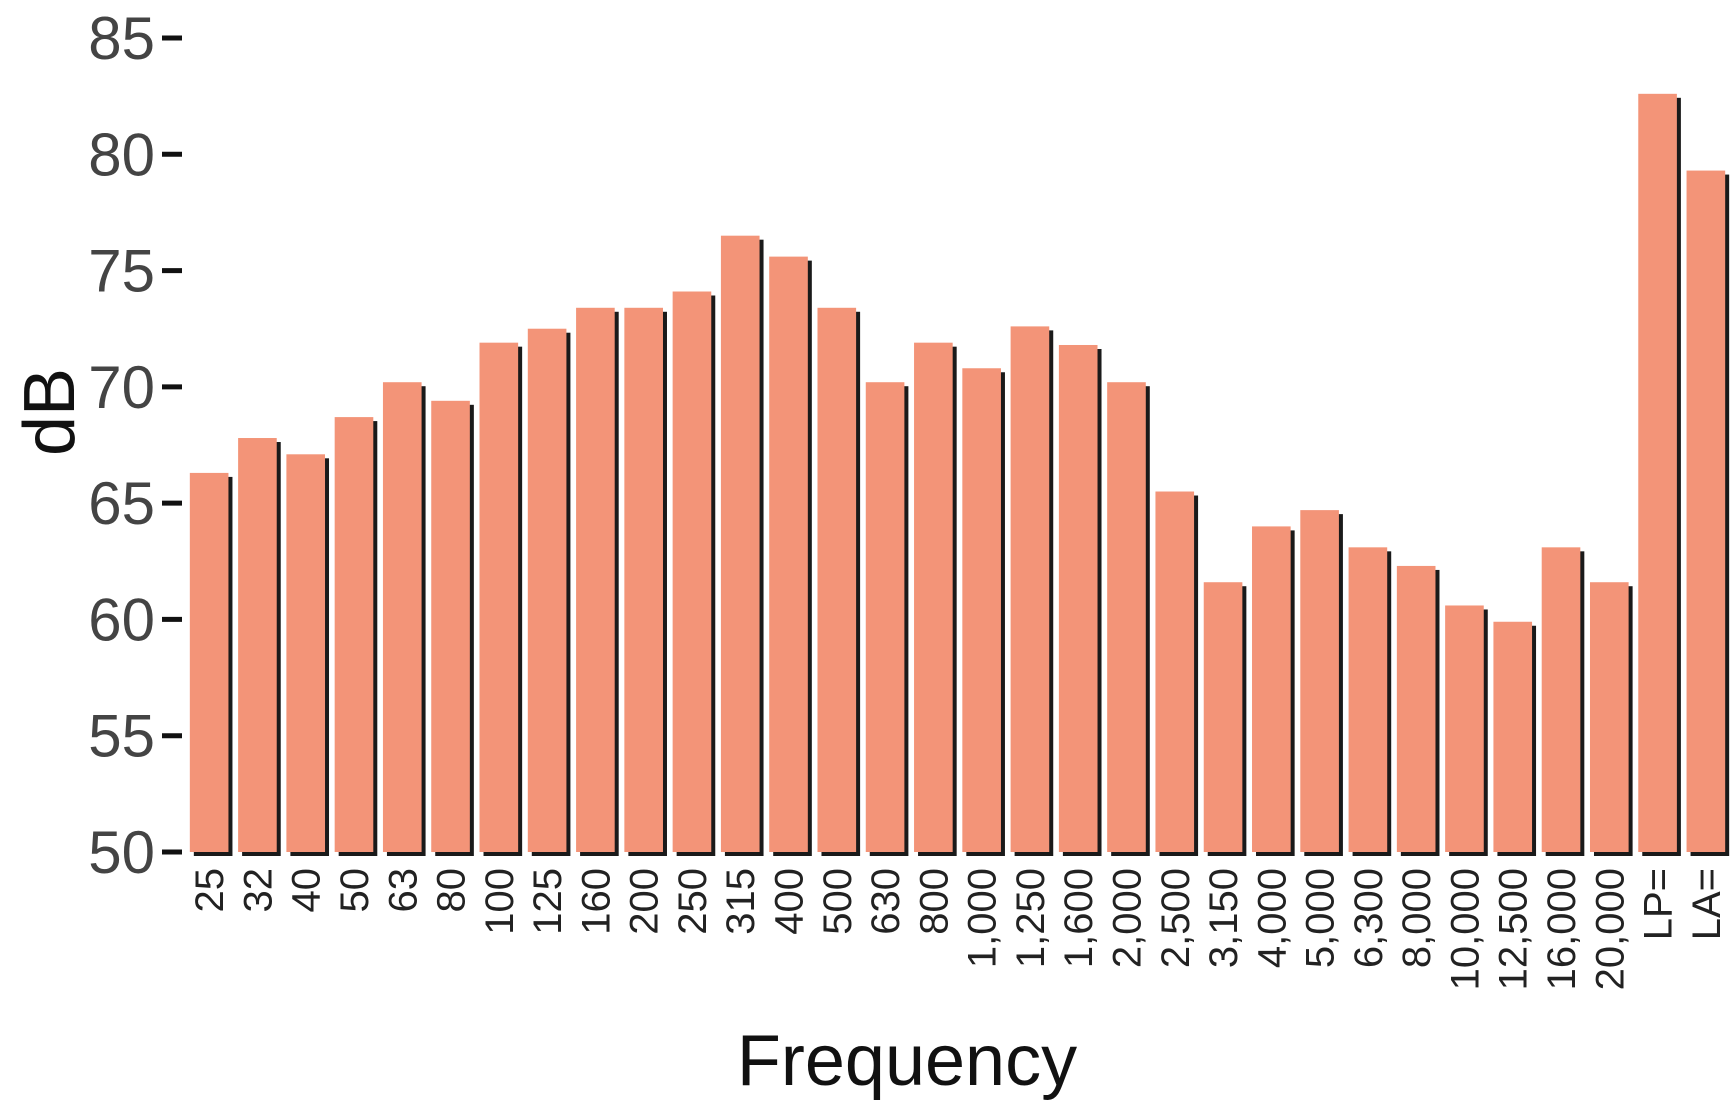  What do you see at coordinates (1030, 589) in the screenshot?
I see `bar-1,250` at bounding box center [1030, 589].